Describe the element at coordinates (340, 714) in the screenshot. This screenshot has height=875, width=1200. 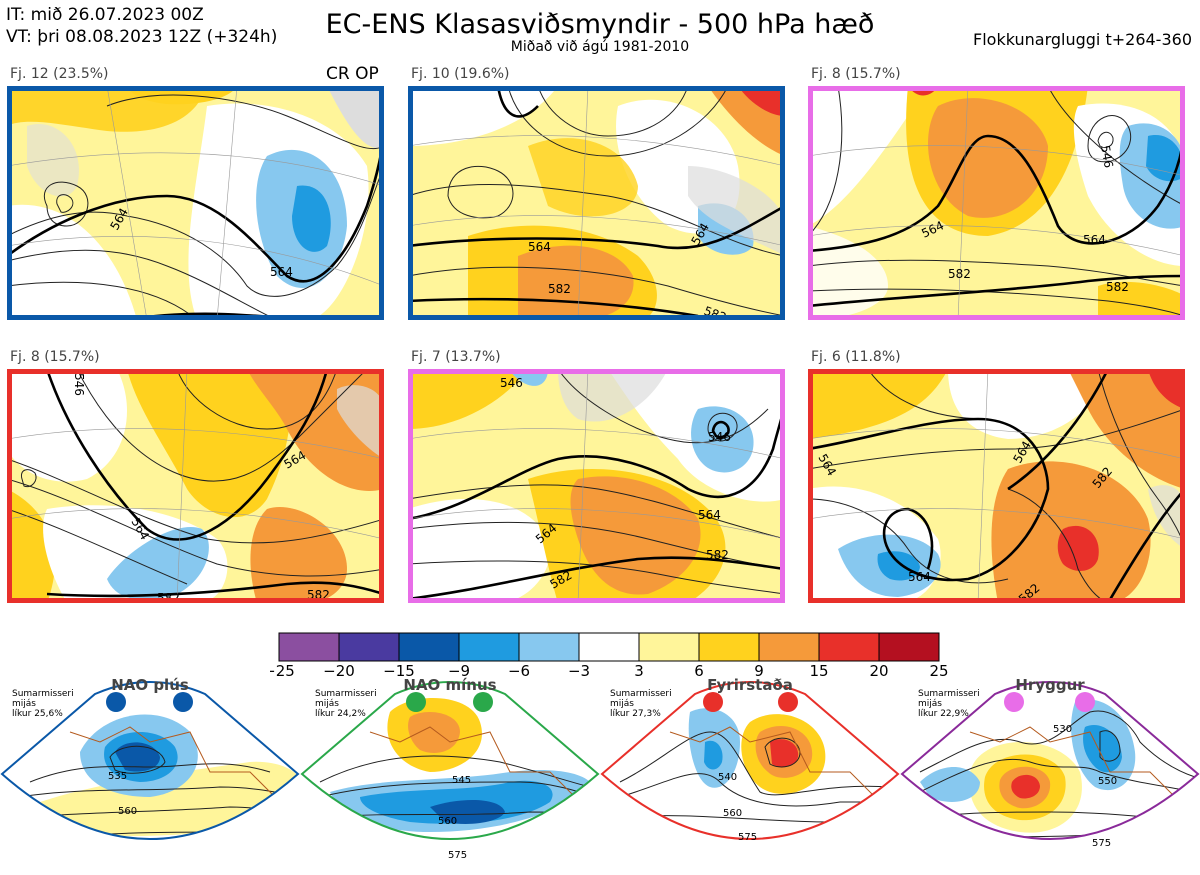
I see `regime-stat-line: líkur 24,2%` at that location.